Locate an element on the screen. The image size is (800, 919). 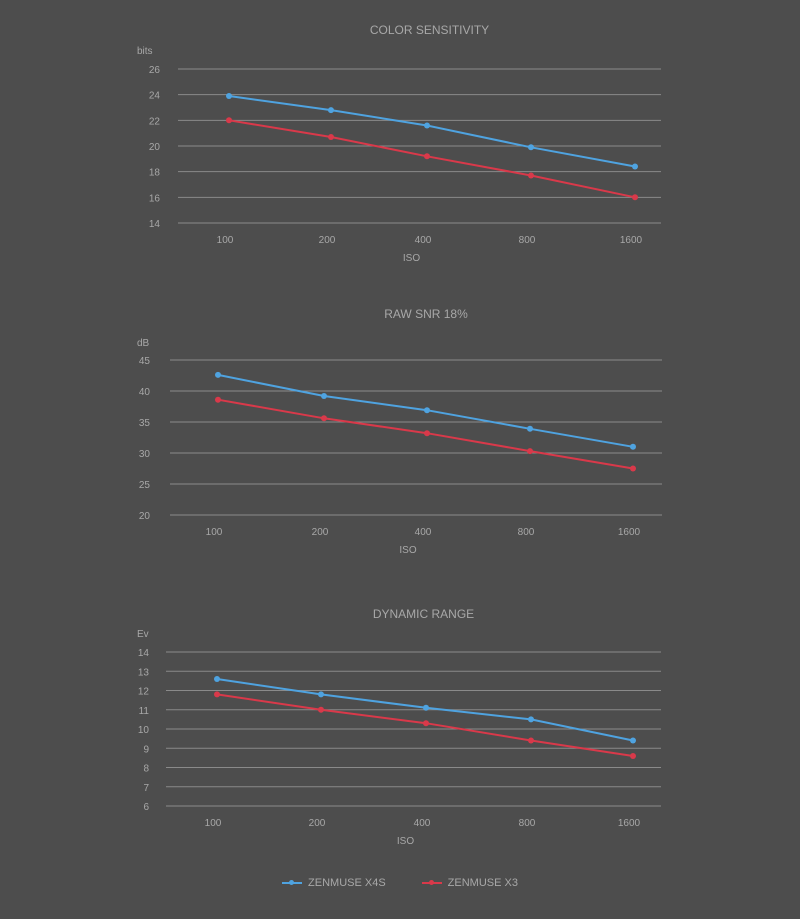
y-tick-label-0-2: 22 is located at coordinates (155, 121).